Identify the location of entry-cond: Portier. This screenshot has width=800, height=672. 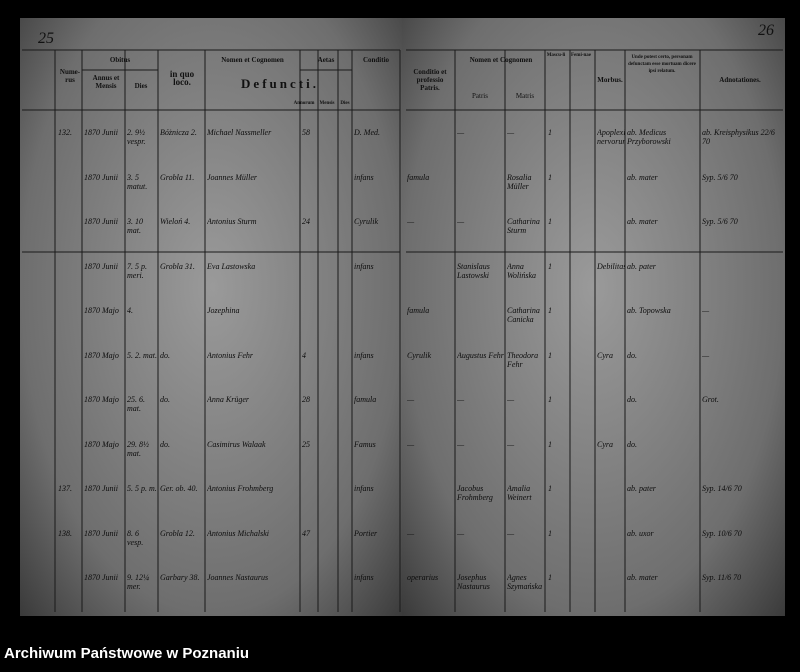
(366, 533).